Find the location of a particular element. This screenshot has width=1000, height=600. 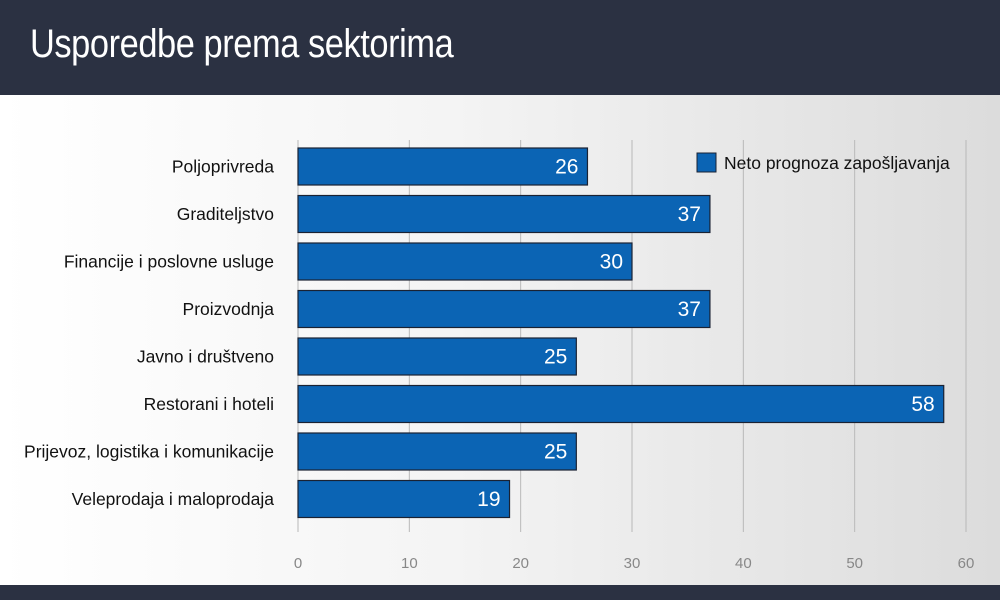

page-title: Usporedbe prema sektorima is located at coordinates (242, 44).